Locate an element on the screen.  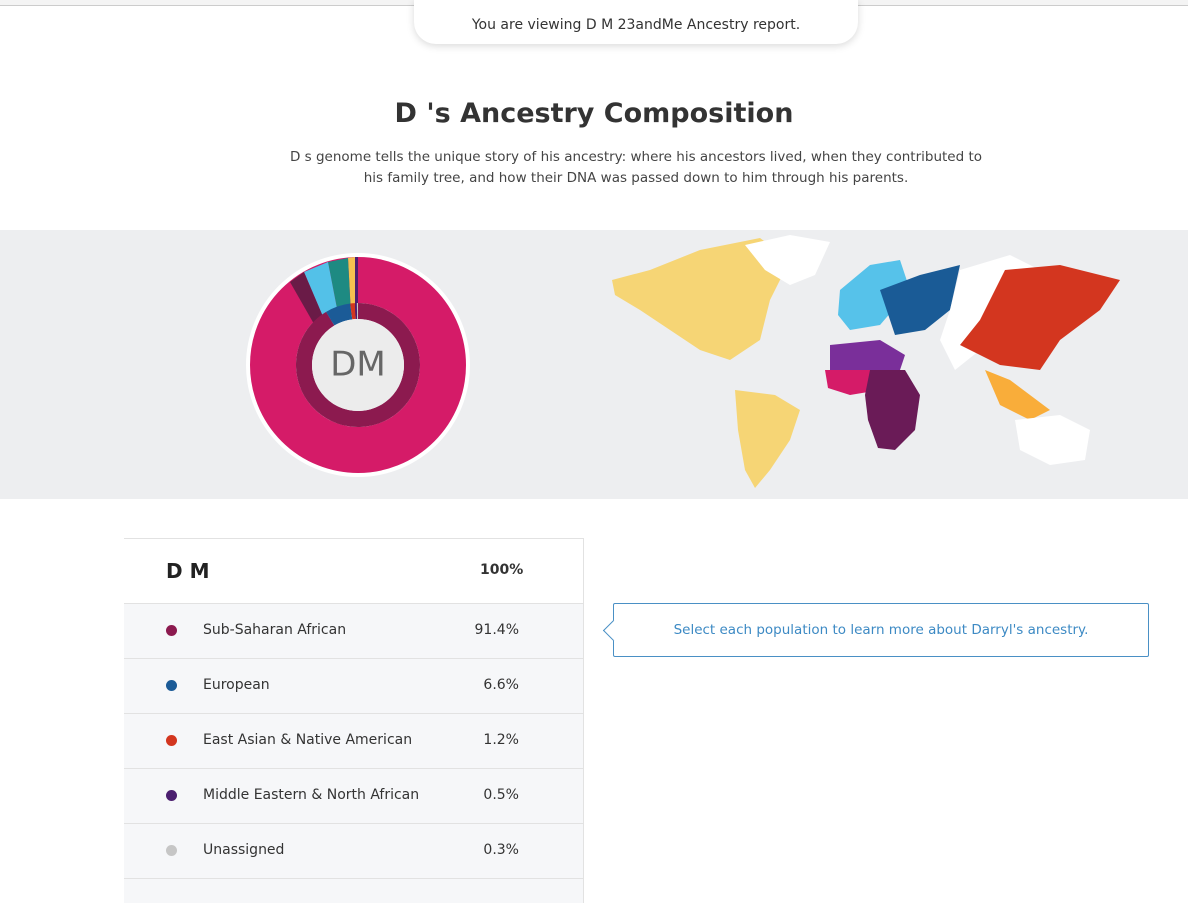
initials: DM is located at coordinates (358, 365).